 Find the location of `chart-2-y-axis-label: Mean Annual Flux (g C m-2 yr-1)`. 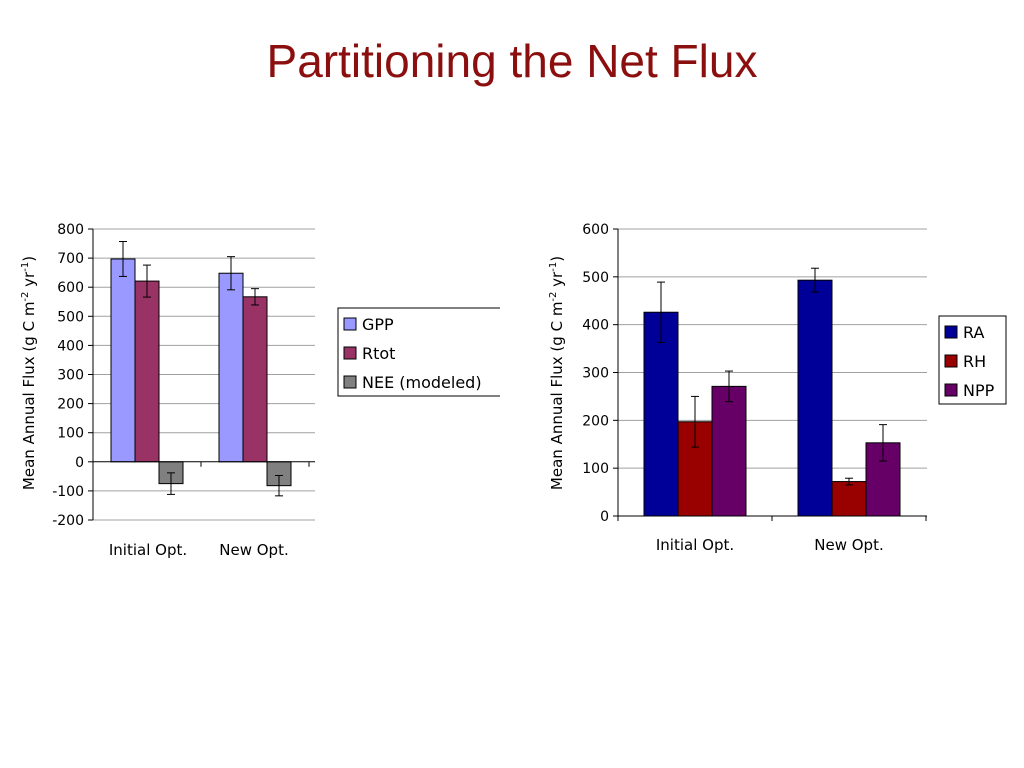

chart-2-y-axis-label: Mean Annual Flux (g C m-2 yr-1) is located at coordinates (557, 373).